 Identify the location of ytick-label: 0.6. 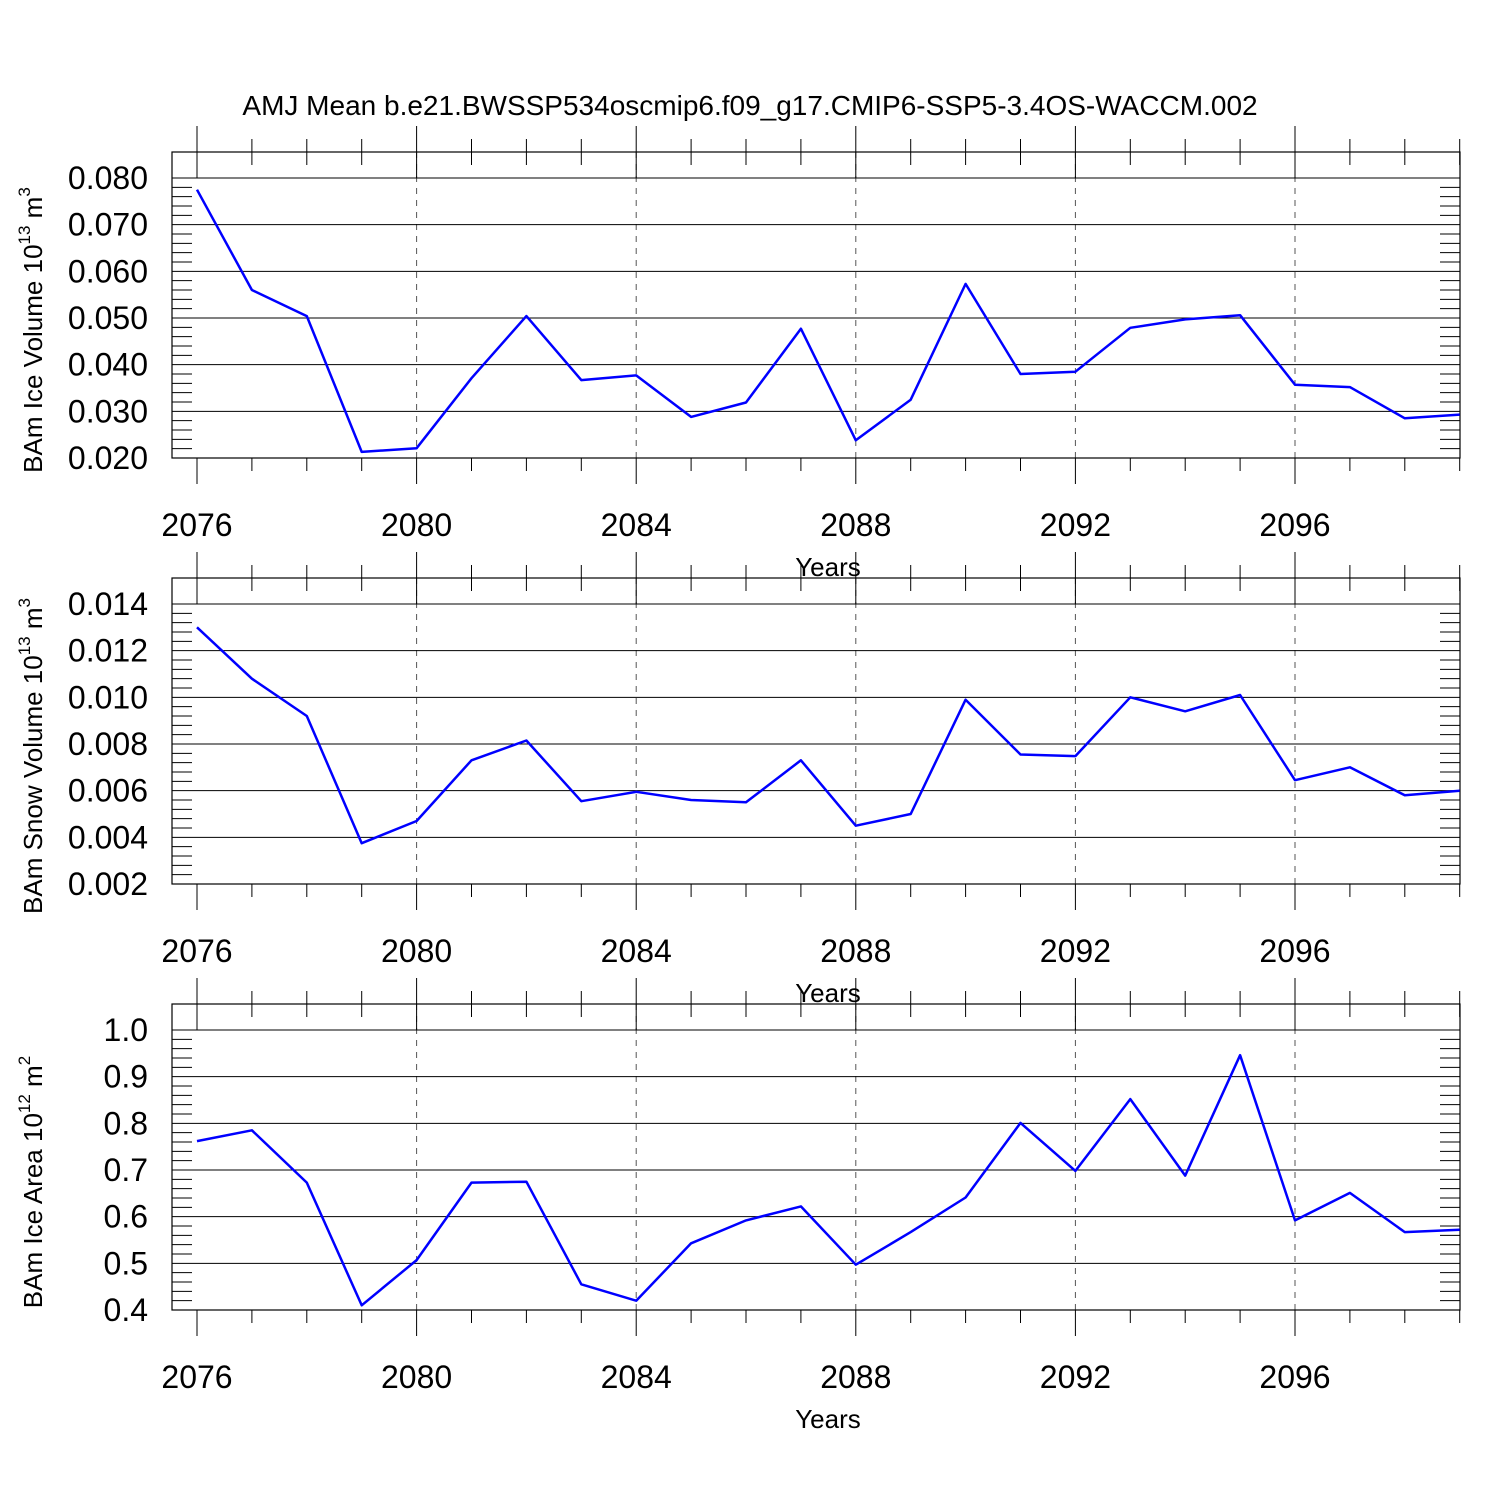
(126, 1217).